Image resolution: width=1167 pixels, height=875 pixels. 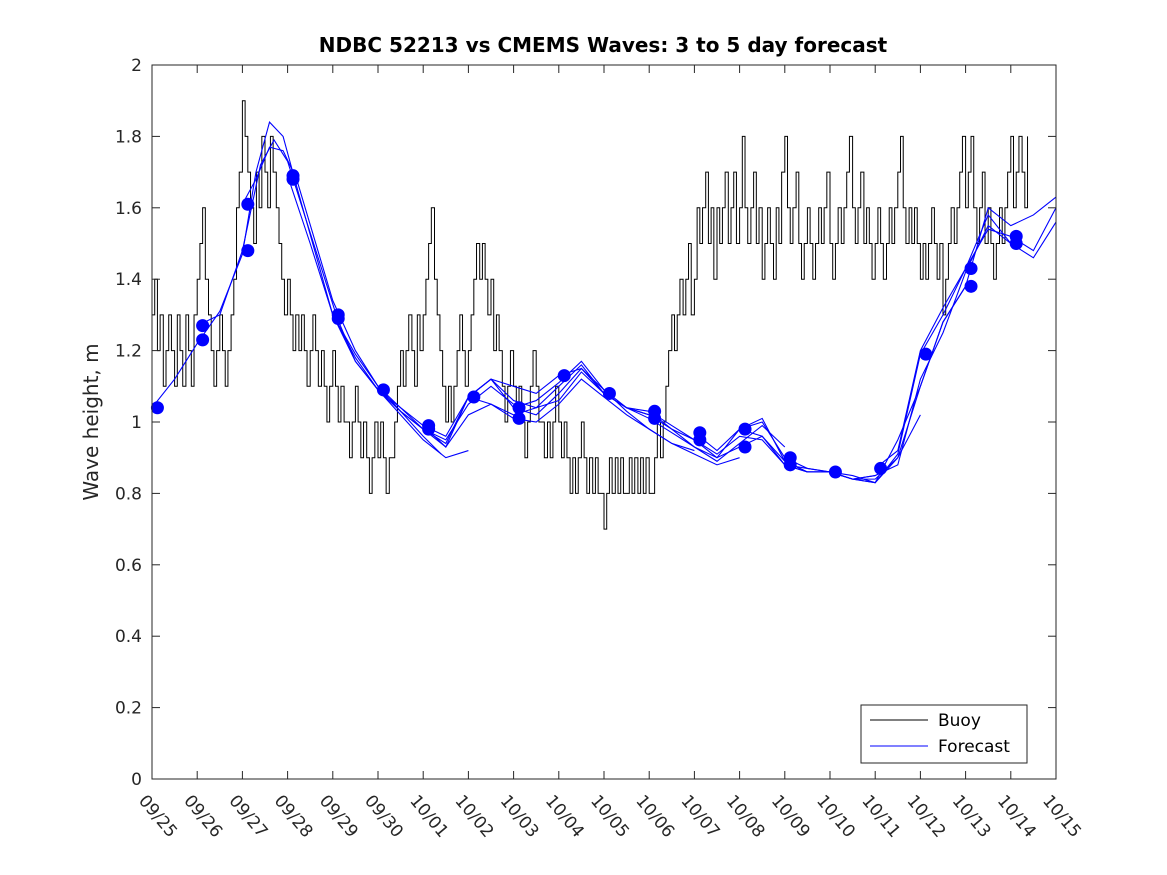 What do you see at coordinates (91, 421) in the screenshot?
I see `y-axis-label: Wave height, m` at bounding box center [91, 421].